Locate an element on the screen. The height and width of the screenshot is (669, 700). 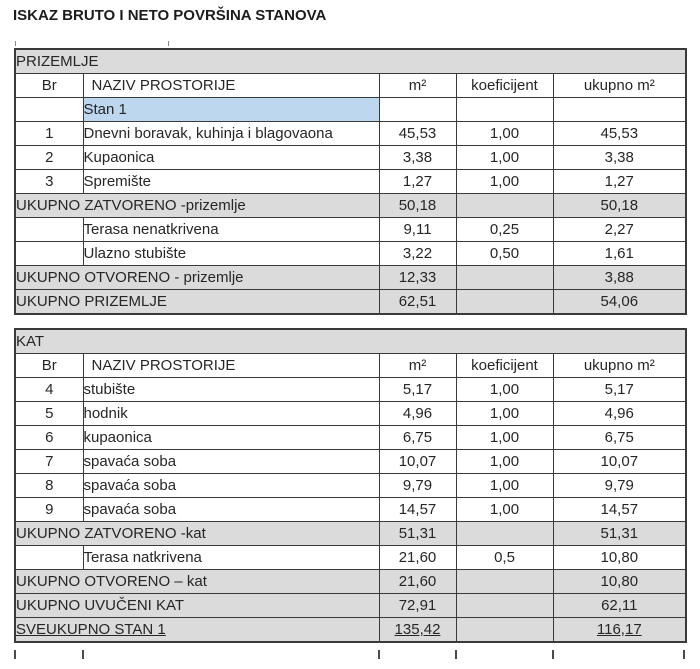
section-header: PRIZEMLJE is located at coordinates (350, 61).